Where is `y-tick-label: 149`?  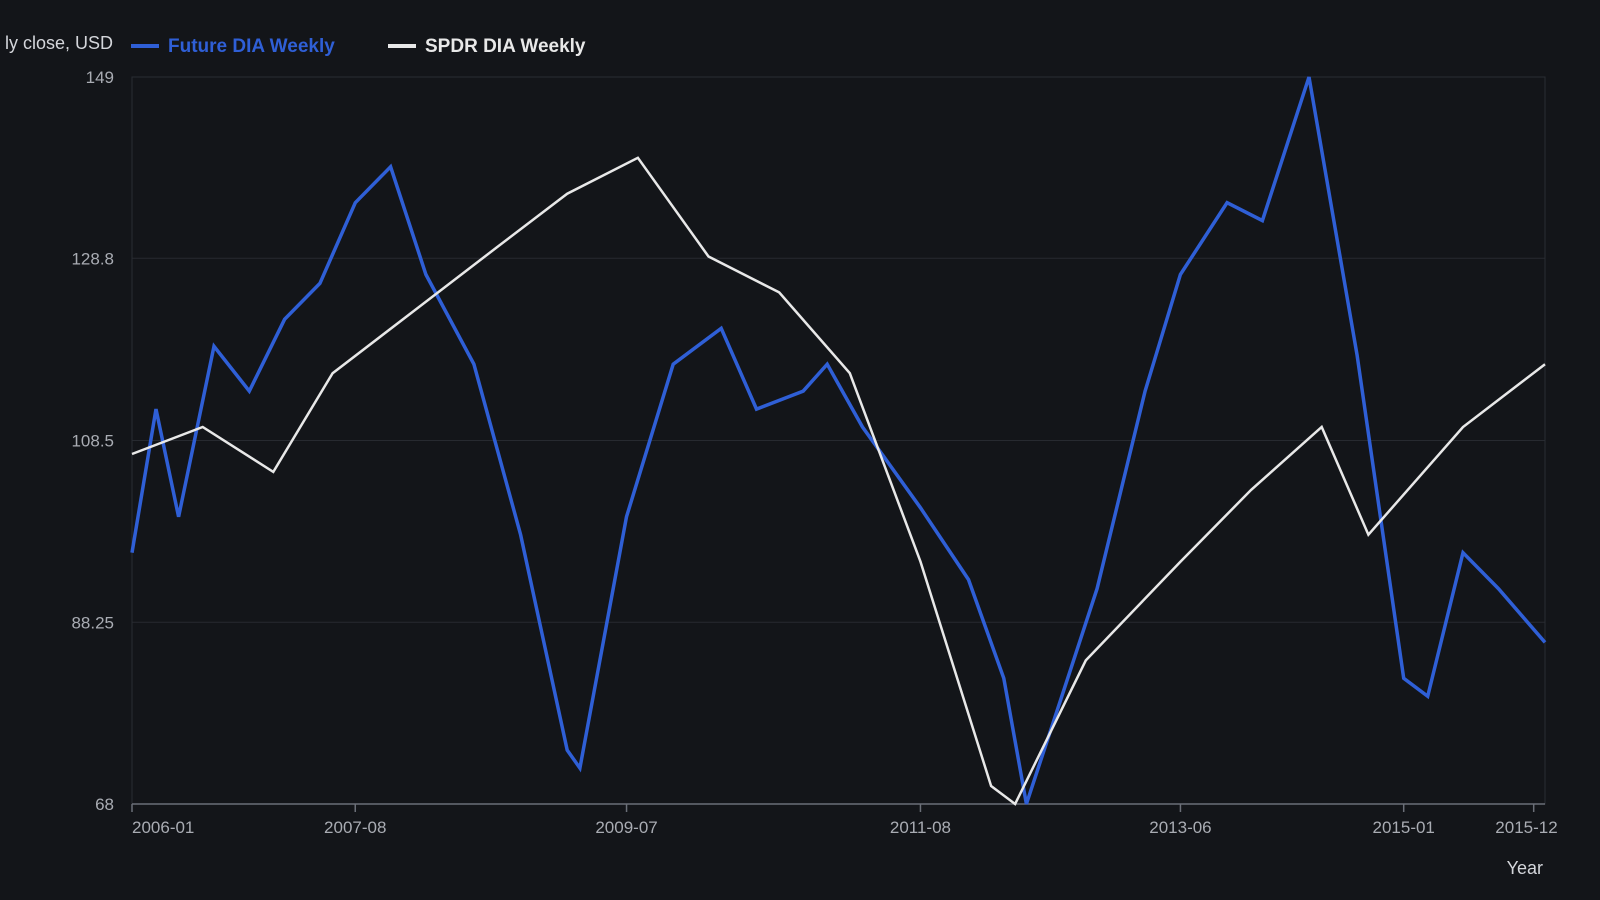 y-tick-label: 149 is located at coordinates (100, 77).